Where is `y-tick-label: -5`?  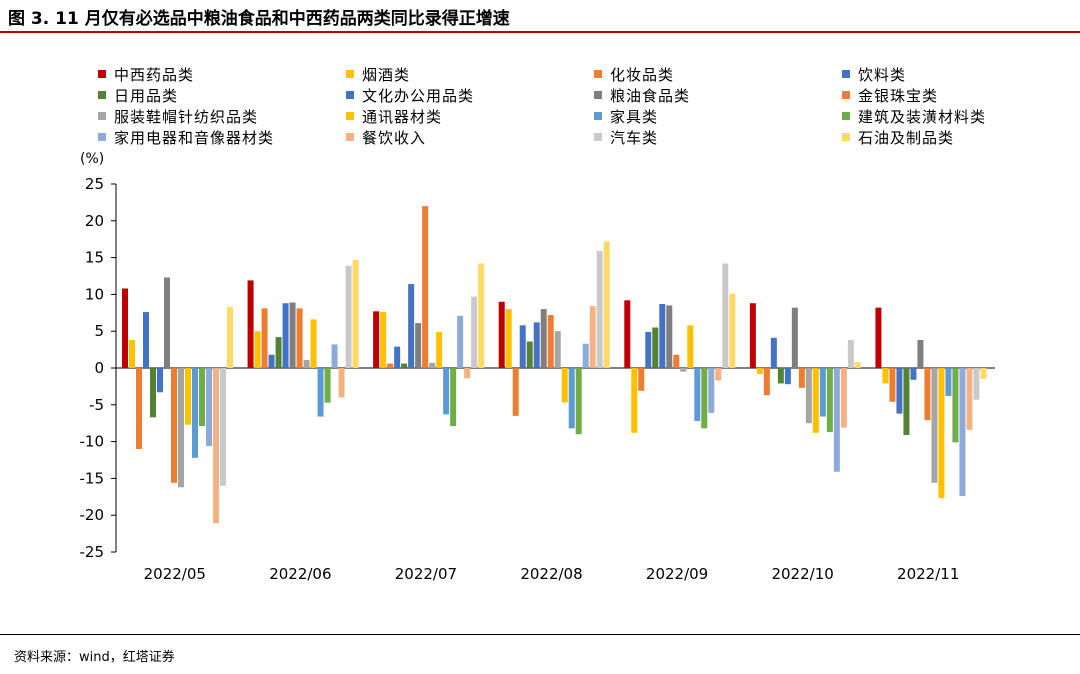 y-tick-label: -5 is located at coordinates (96, 405).